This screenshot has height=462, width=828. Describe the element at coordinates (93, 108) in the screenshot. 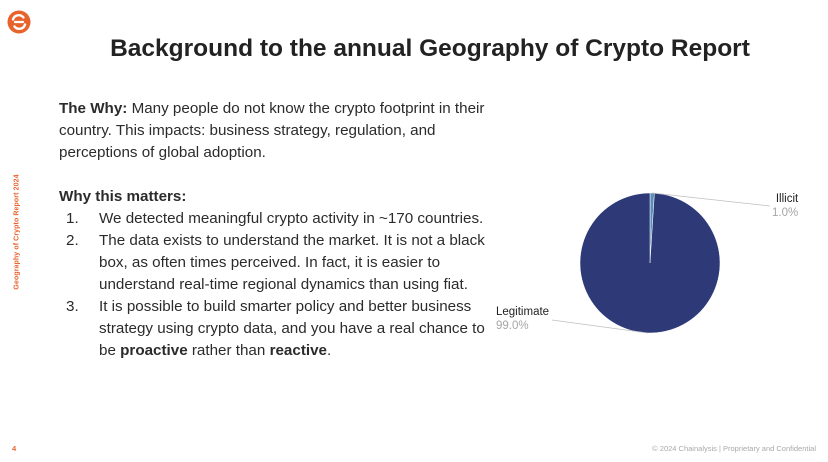

I see `why-label: The Why:` at that location.